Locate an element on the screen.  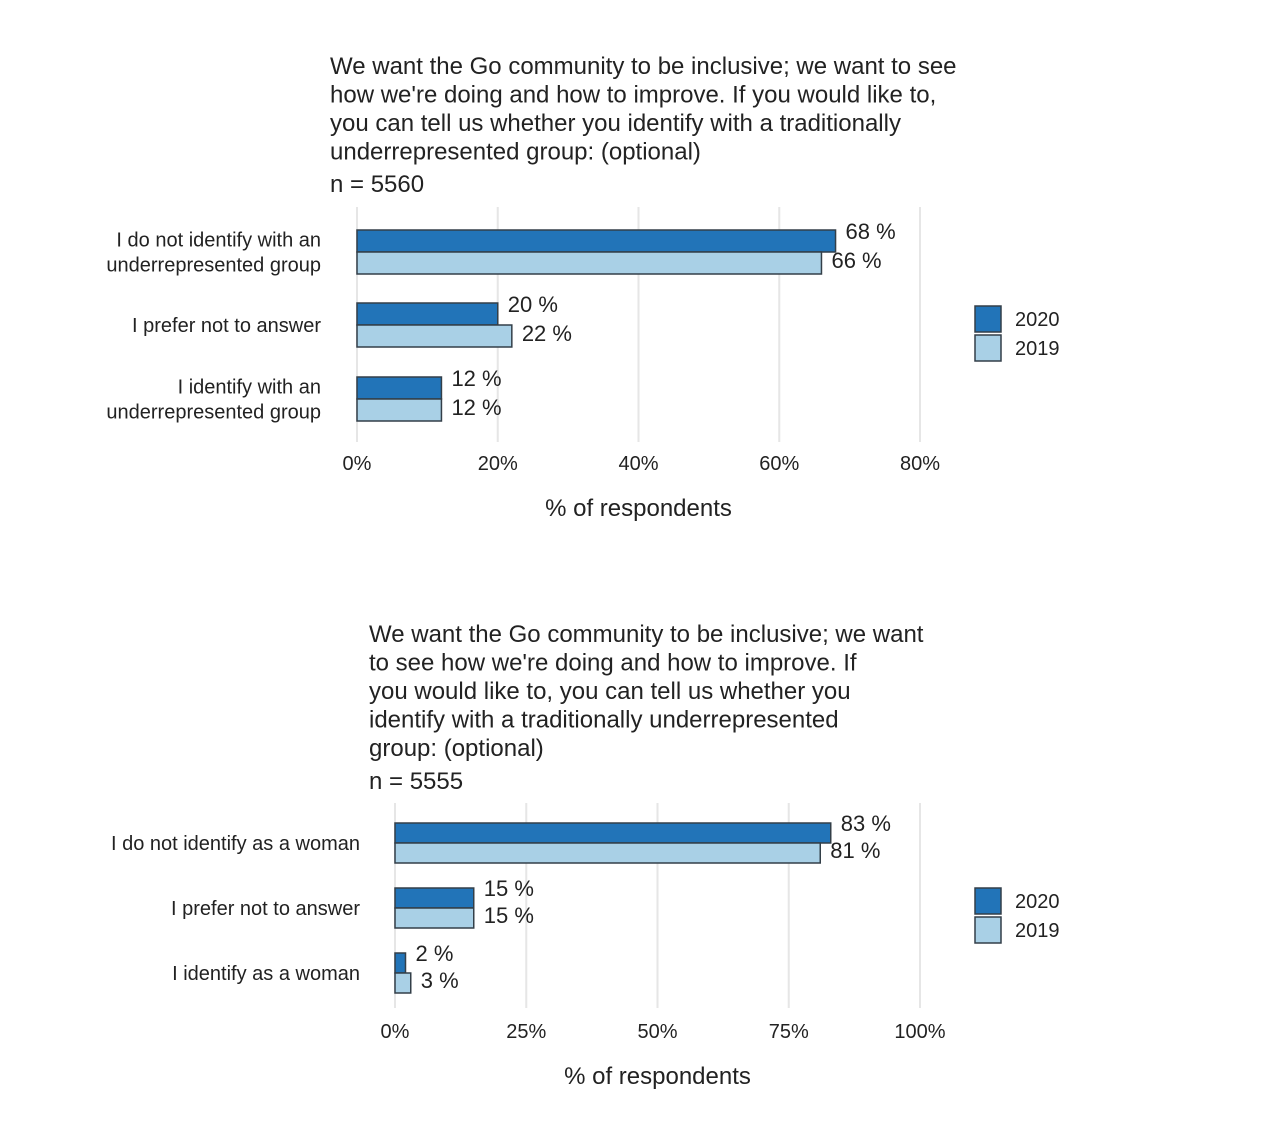
chart-title-line: underrepresented group: (optional) is located at coordinates (515, 152).